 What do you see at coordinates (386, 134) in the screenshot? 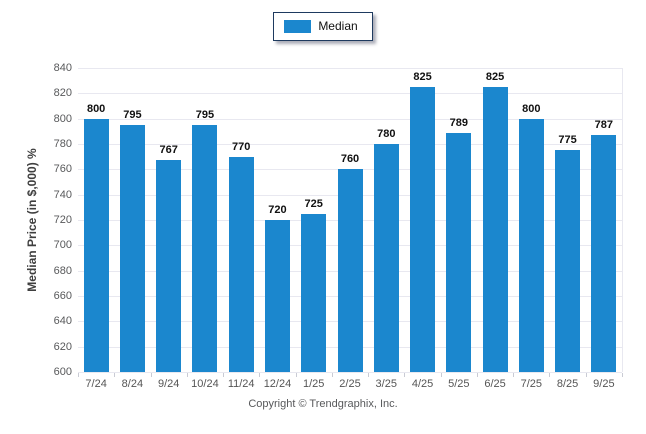
I see `bar-value-label: 780` at bounding box center [386, 134].